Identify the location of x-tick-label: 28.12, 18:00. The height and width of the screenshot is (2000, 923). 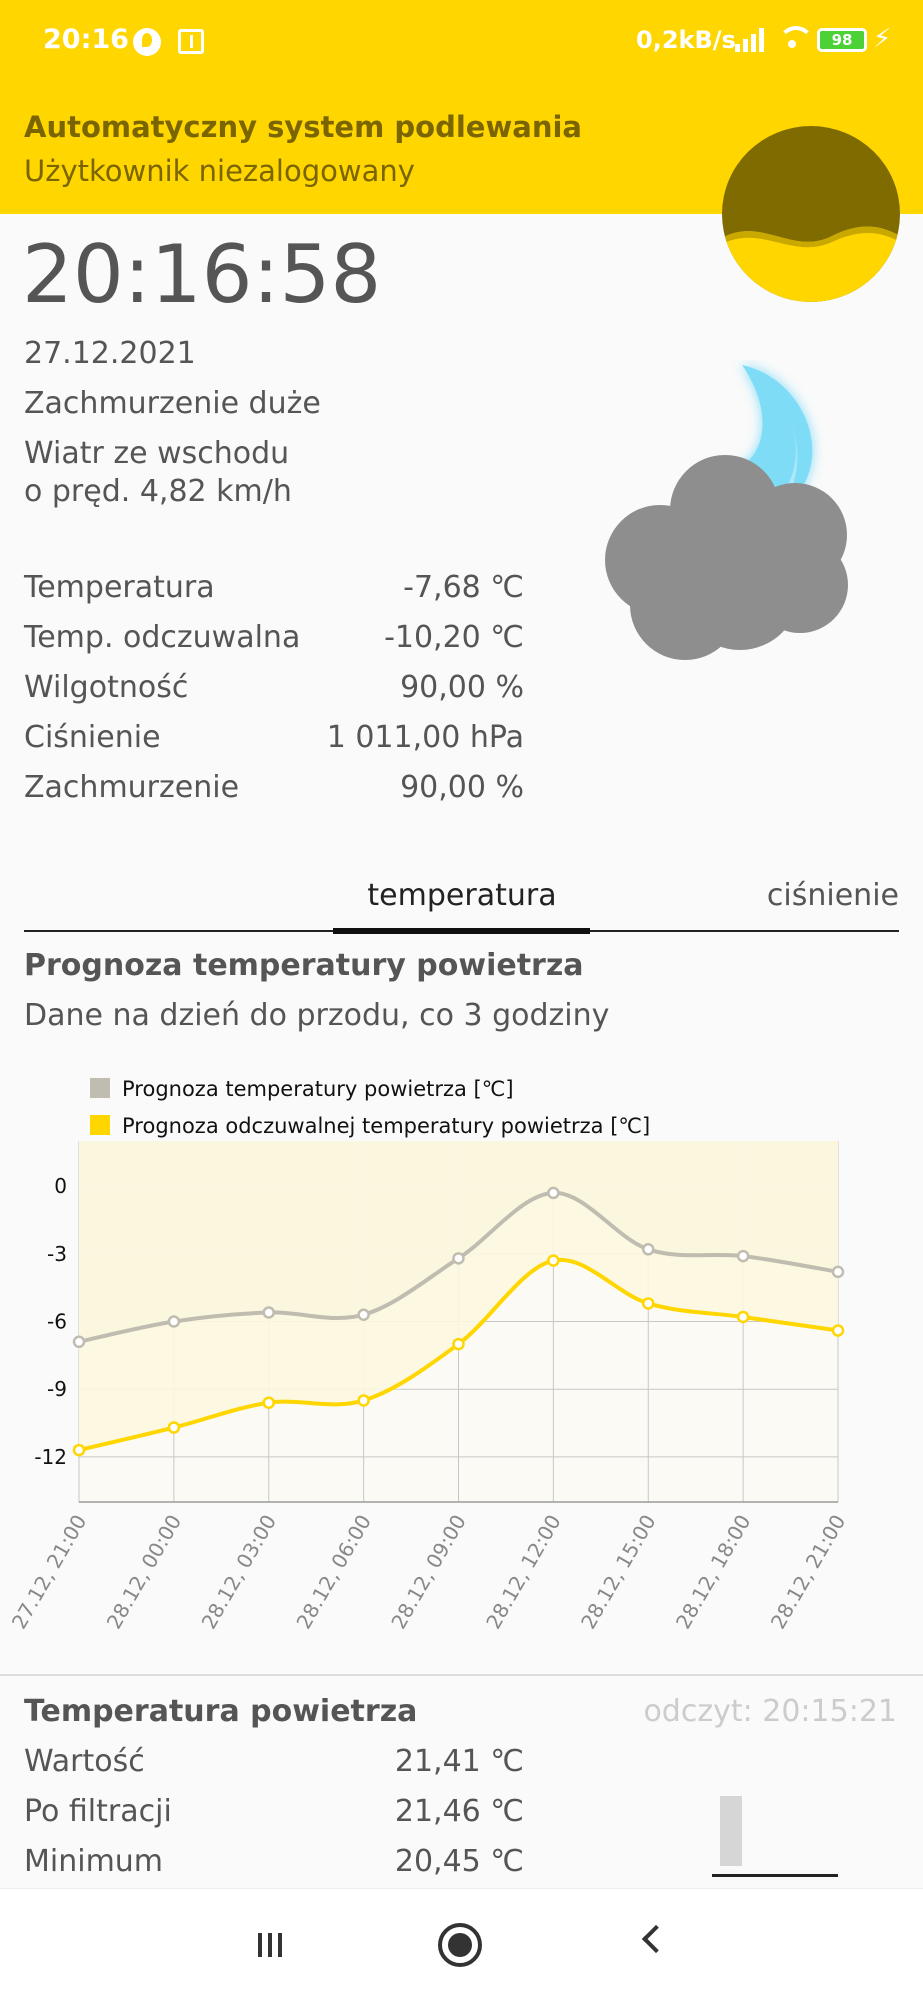
(713, 1572).